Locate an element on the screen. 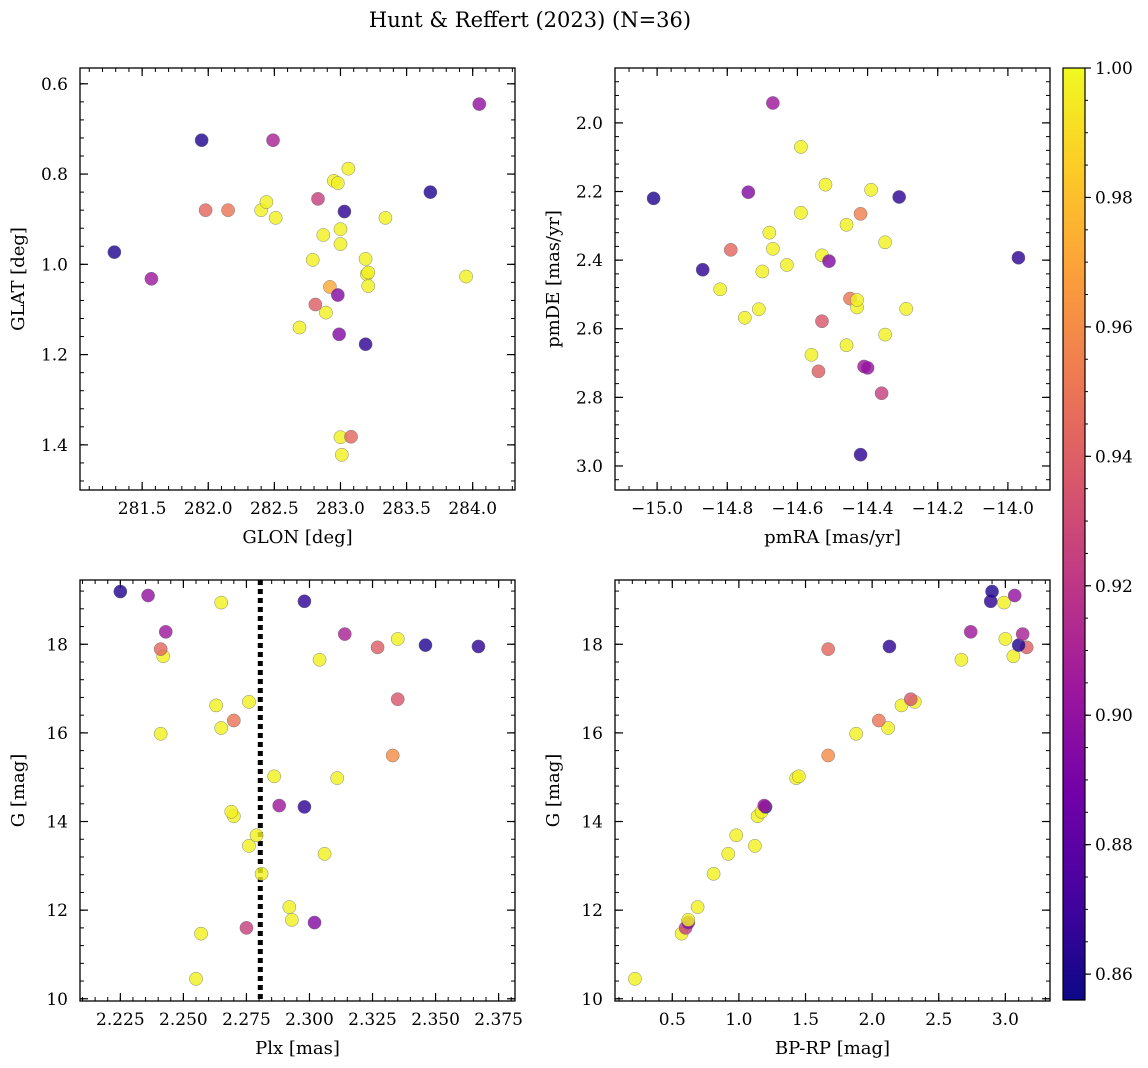 The height and width of the screenshot is (1068, 1148). x-tick-label: 284.0 is located at coordinates (472, 509).